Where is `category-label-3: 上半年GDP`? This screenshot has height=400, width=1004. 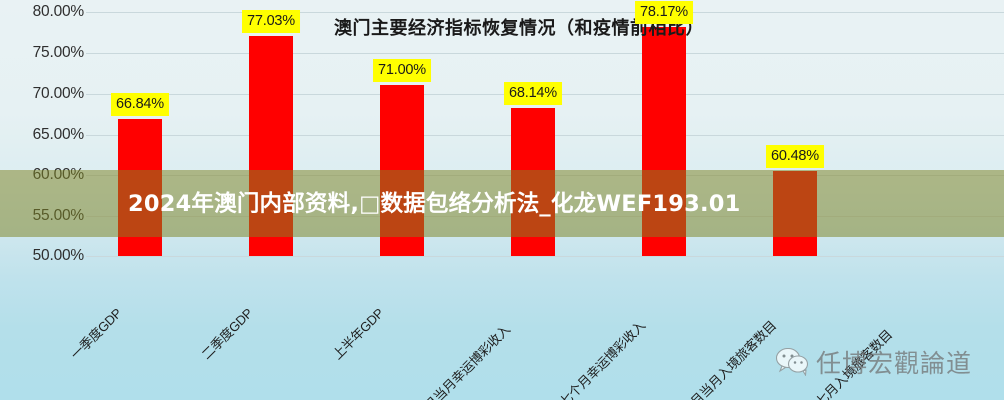 category-label-3: 上半年GDP is located at coordinates (358, 334).